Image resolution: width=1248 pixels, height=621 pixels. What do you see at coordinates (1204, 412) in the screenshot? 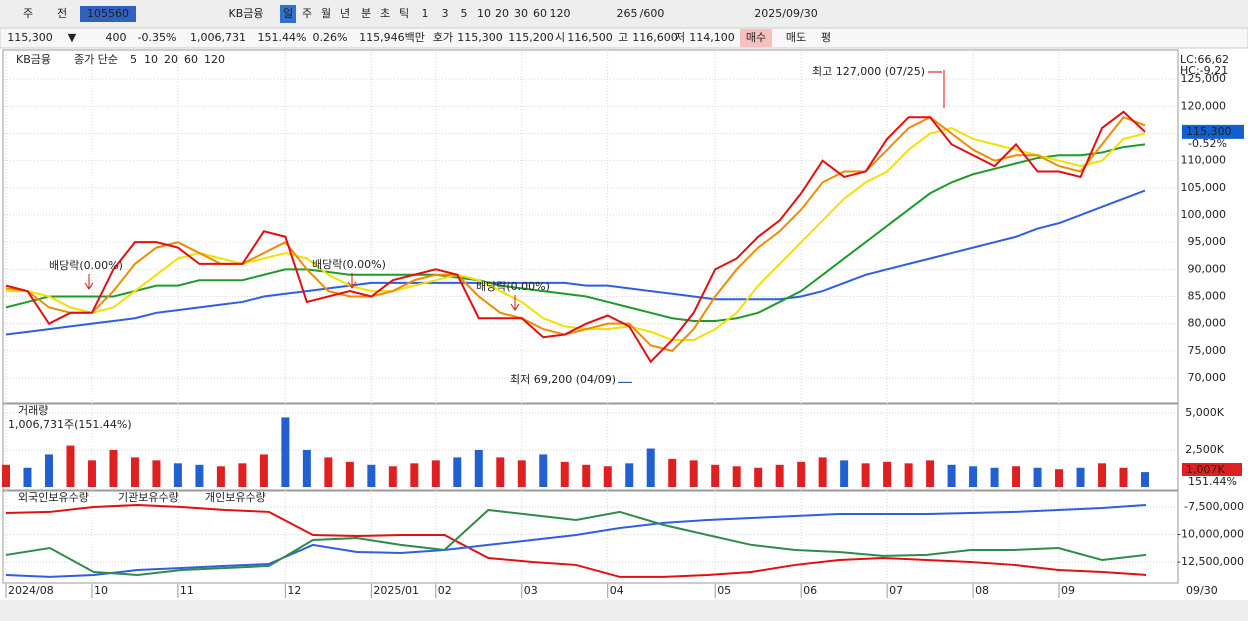
I see `y-tick-label: 5,000K` at bounding box center [1204, 412].